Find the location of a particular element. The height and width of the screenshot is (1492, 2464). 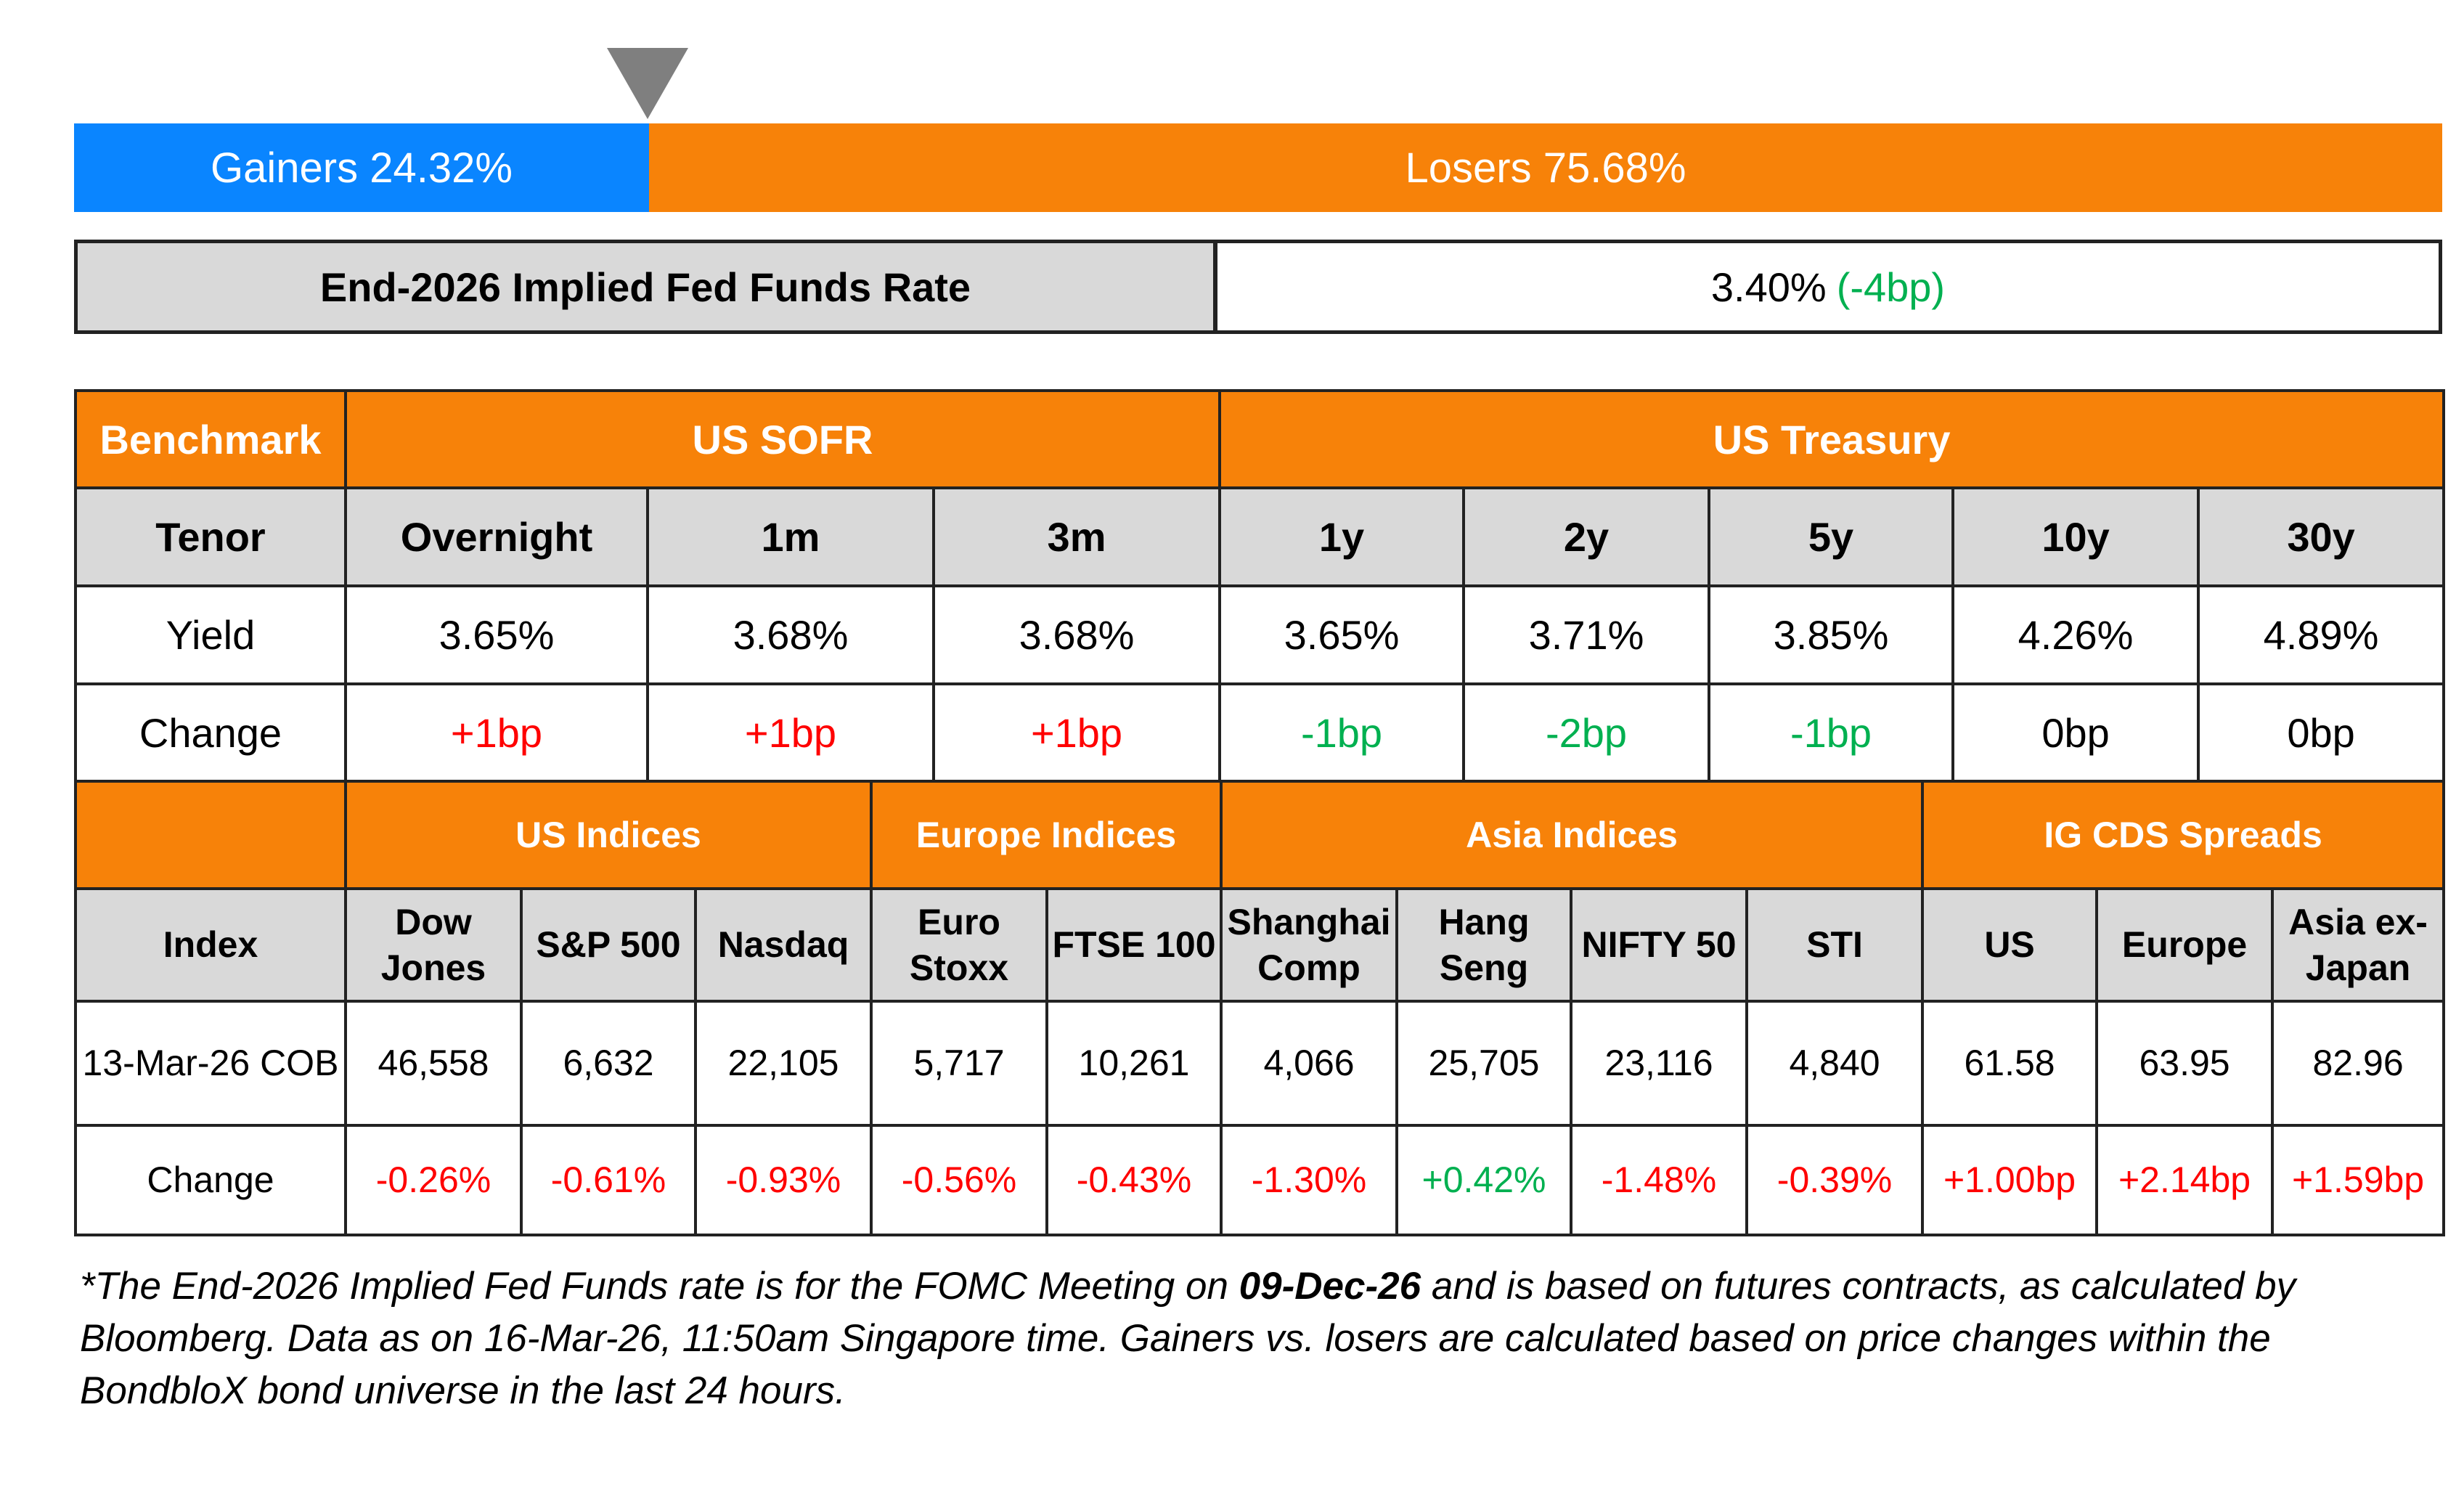

change-cell: -1.48% is located at coordinates (1659, 1180).